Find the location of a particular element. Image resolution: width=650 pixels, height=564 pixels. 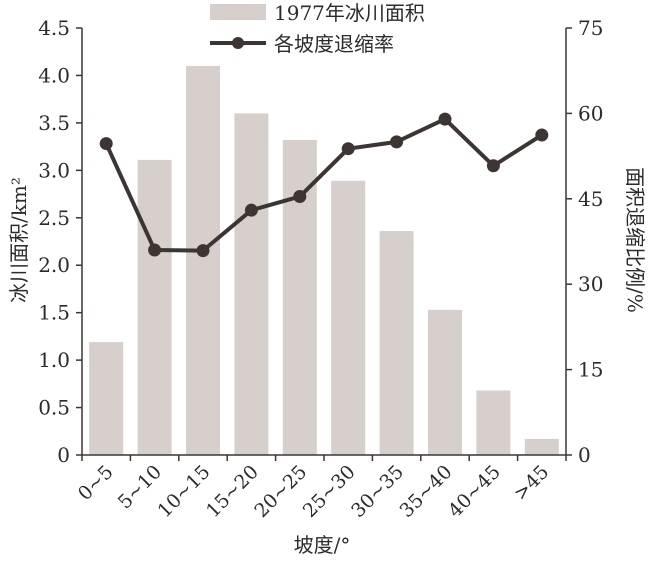

y-left-tick-label: 2.0 is located at coordinates (54, 265).